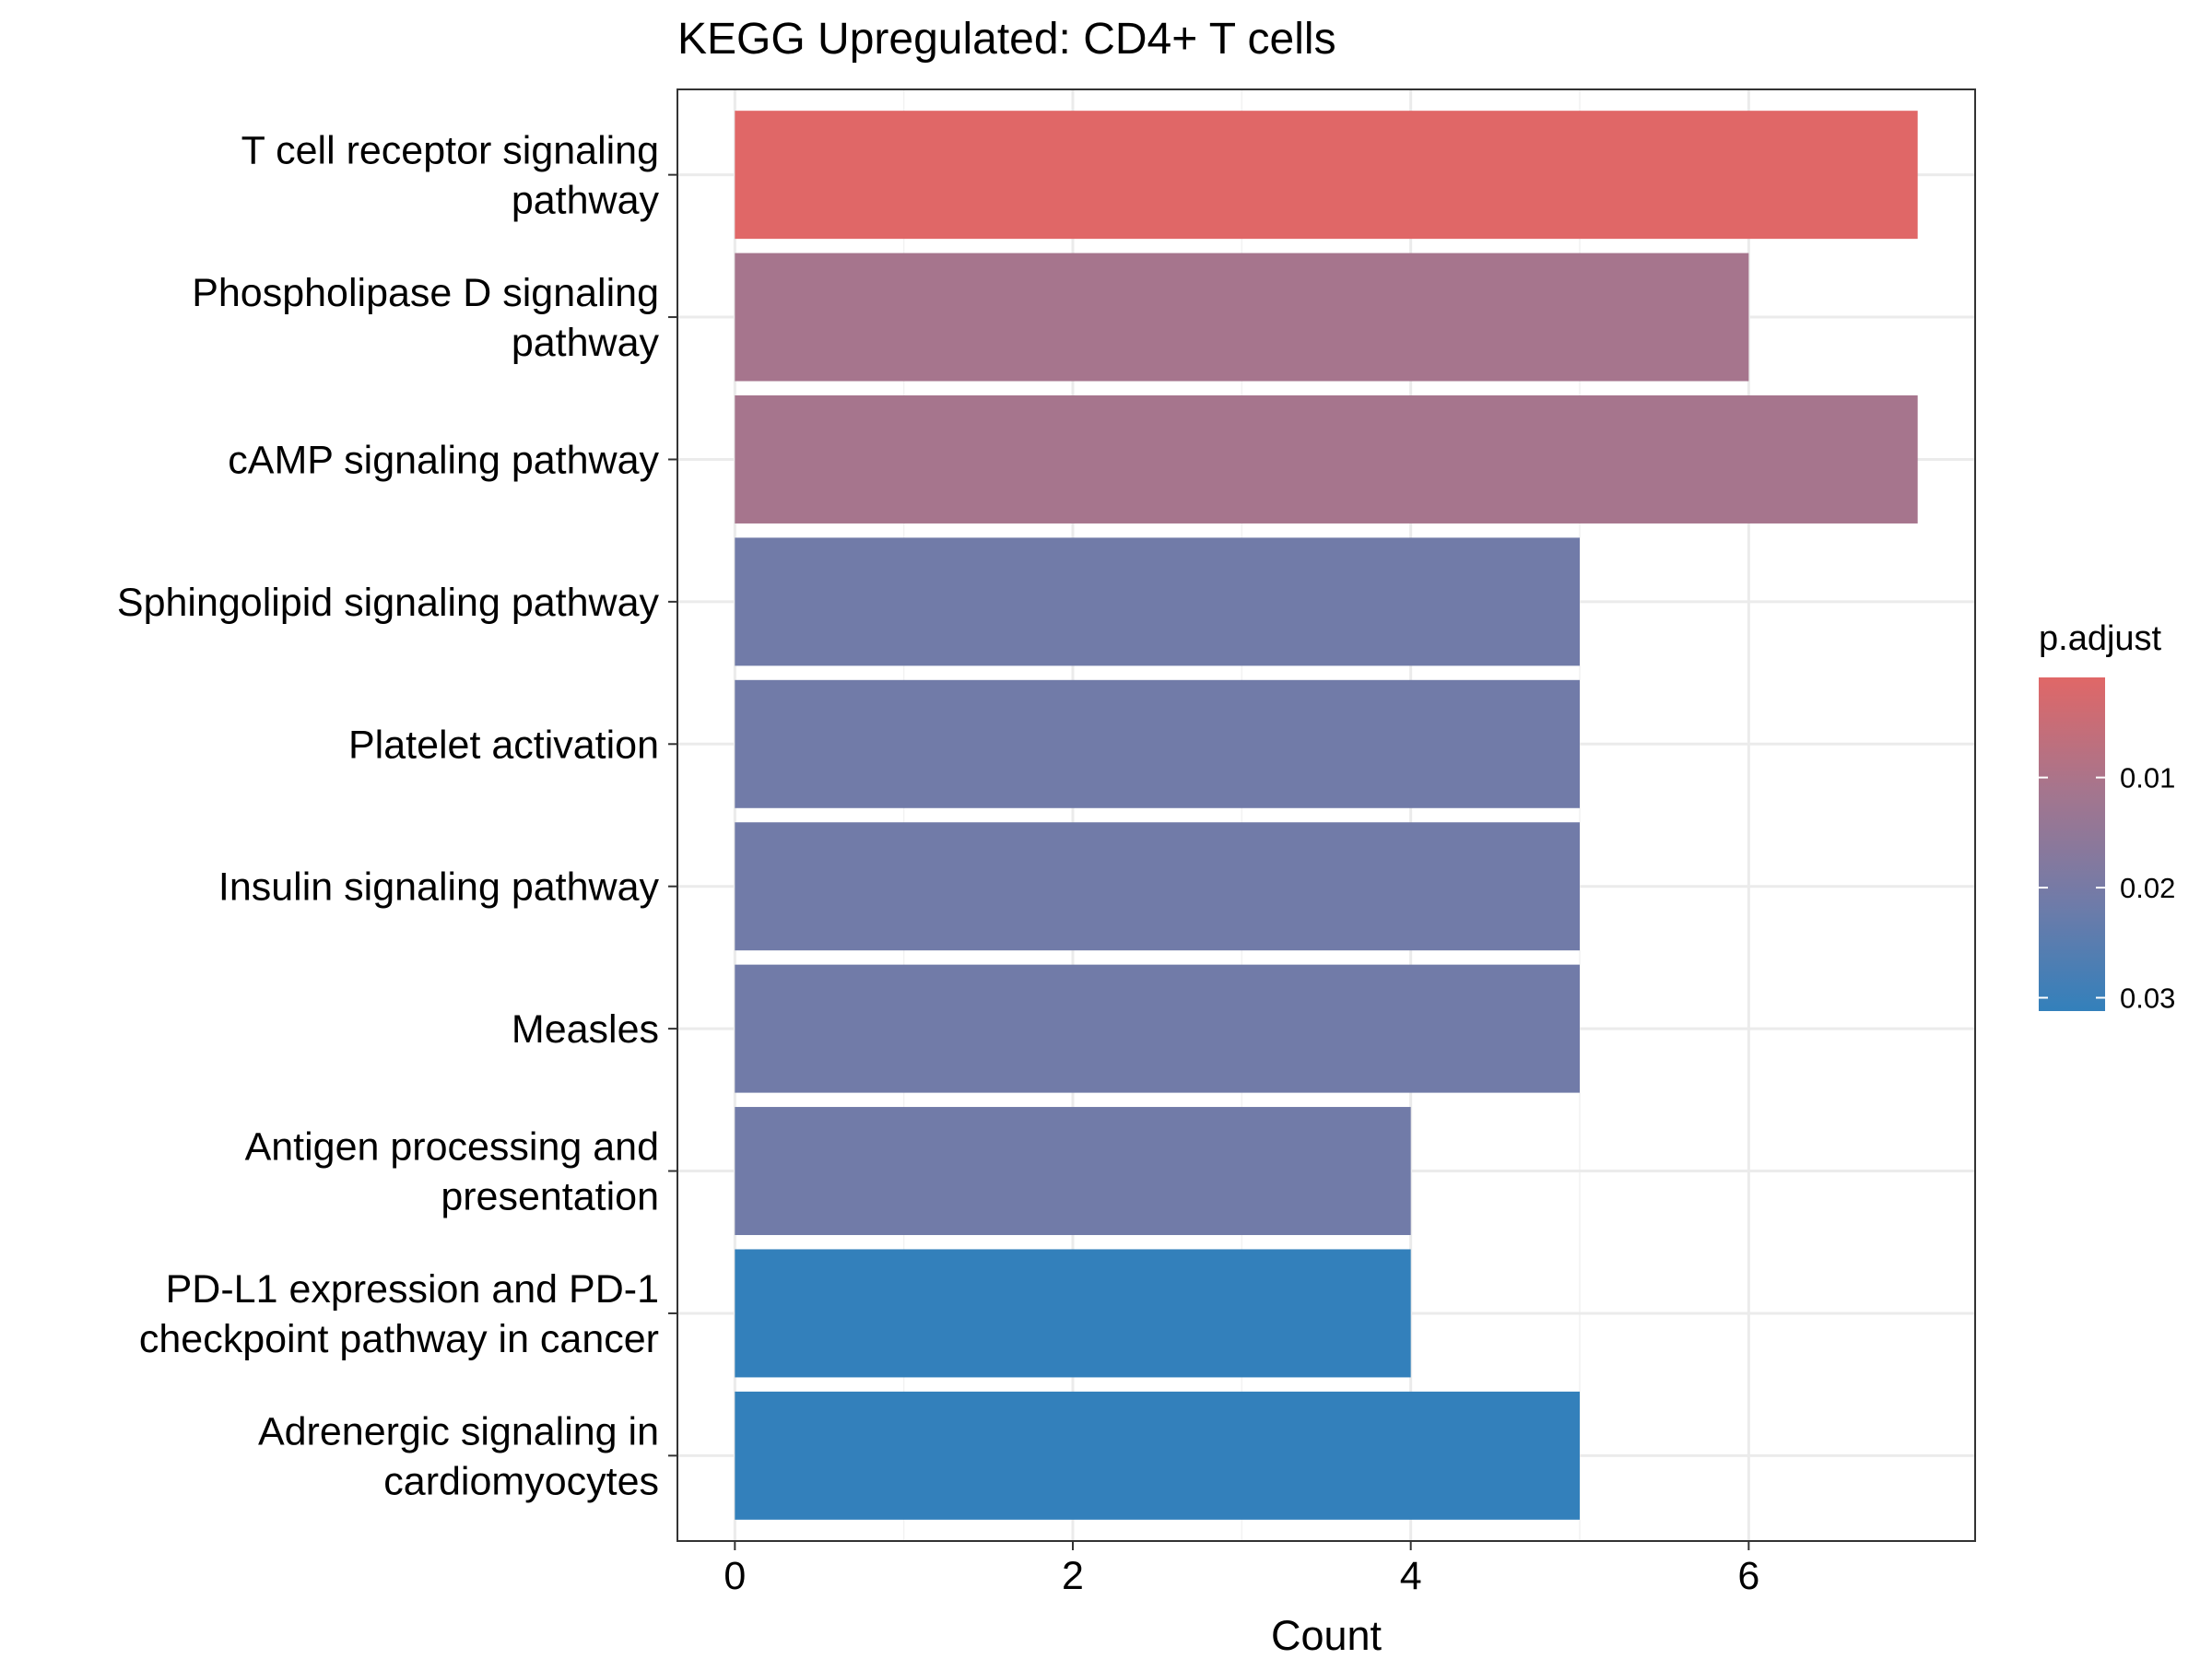  Describe the element at coordinates (458, 1431) in the screenshot. I see `y-tick-label: Adrenergic signaling in` at that location.